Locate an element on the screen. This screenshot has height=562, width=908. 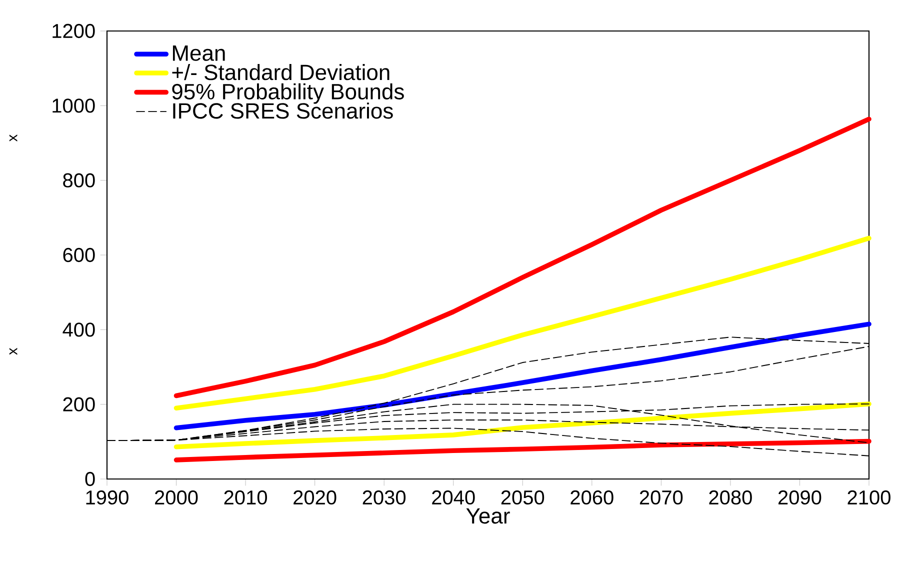
x-tick-label: 2060 is located at coordinates (592, 497).